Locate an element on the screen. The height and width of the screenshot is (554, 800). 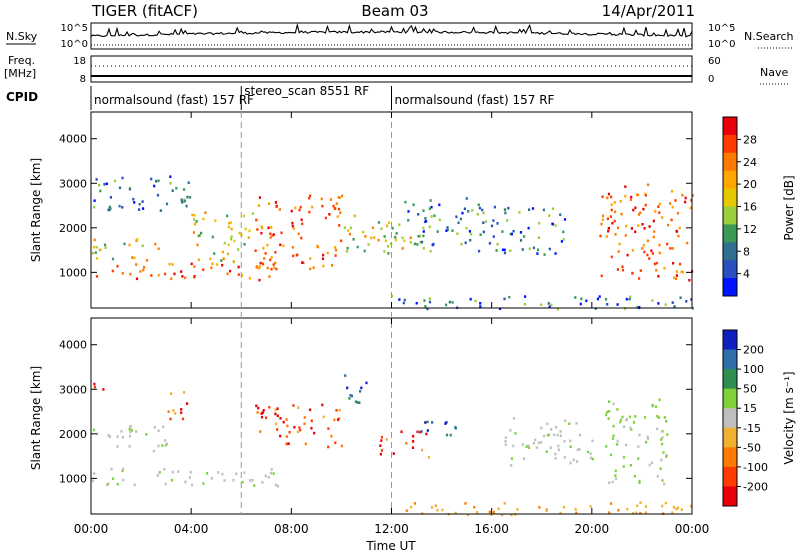
power-colorbar-swatches is located at coordinates (730, 207).